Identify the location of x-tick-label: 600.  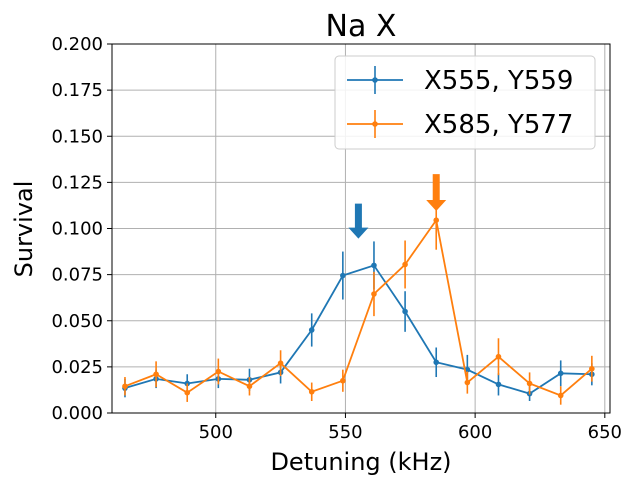
(475, 432).